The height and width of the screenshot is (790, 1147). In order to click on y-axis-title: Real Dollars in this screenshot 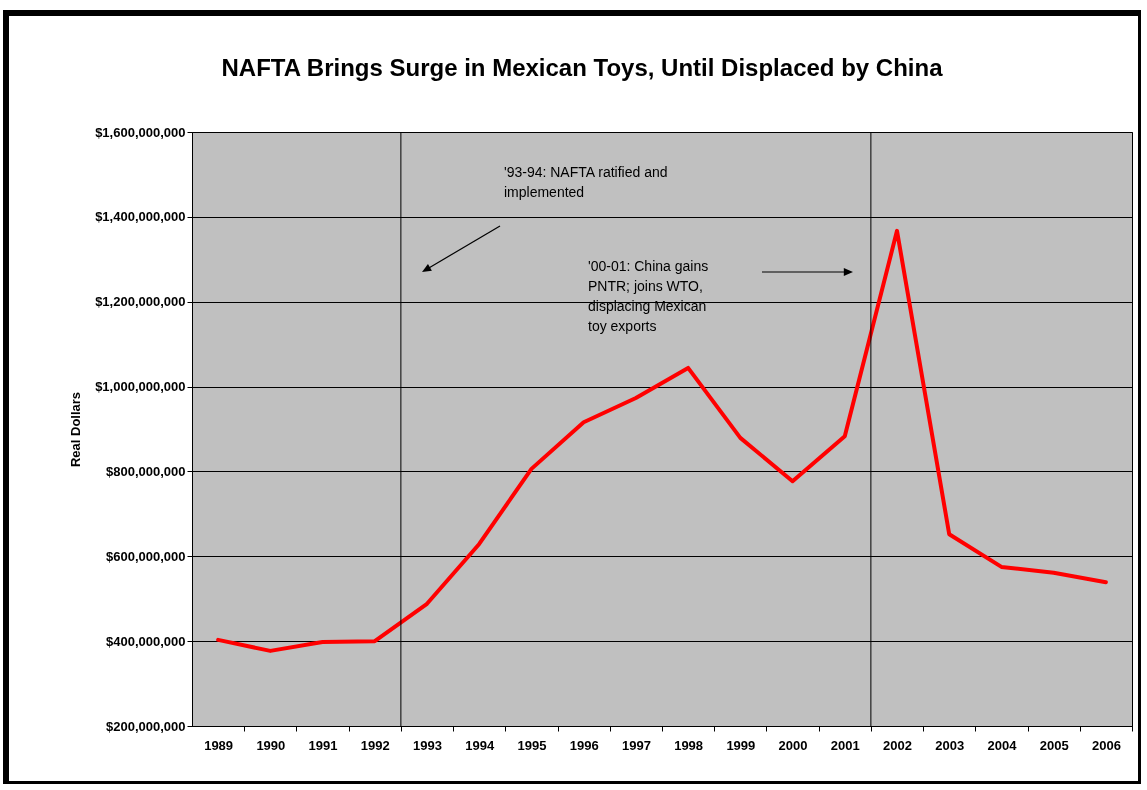, I will do `click(76, 429)`.